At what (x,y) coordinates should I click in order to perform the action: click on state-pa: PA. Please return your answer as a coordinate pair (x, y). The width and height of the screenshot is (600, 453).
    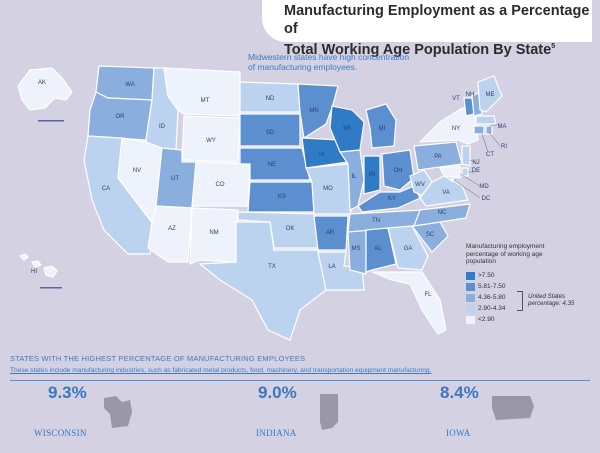
    Looking at the image, I should click on (438, 156).